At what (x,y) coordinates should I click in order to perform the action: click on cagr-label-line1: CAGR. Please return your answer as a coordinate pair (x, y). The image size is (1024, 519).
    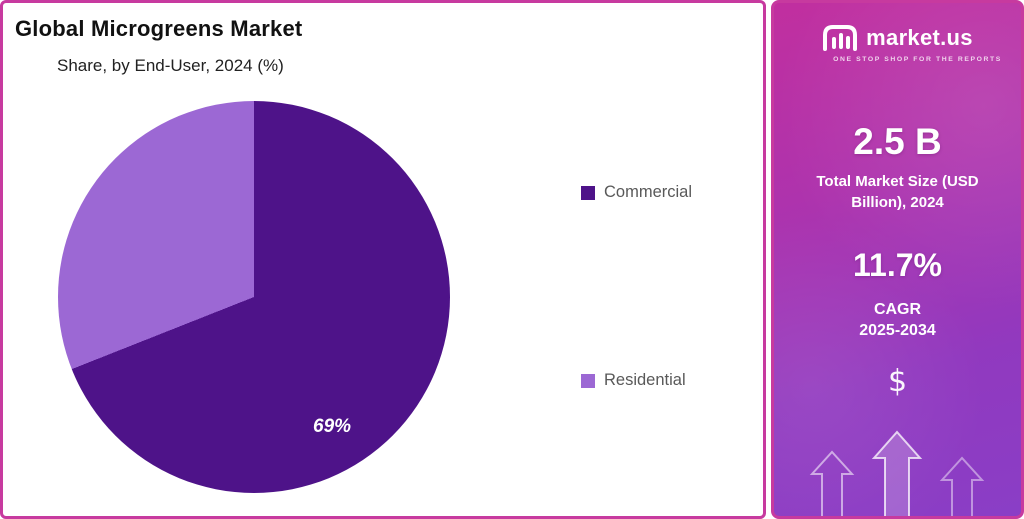
    Looking at the image, I should click on (897, 309).